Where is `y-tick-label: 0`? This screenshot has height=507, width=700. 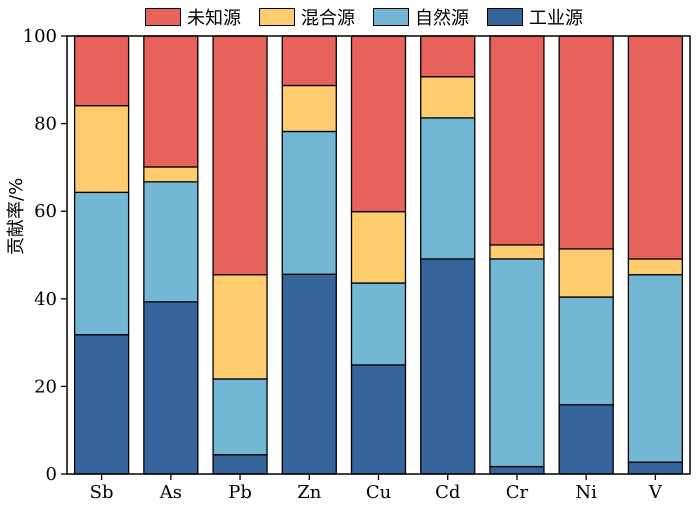 y-tick-label: 0 is located at coordinates (51, 474).